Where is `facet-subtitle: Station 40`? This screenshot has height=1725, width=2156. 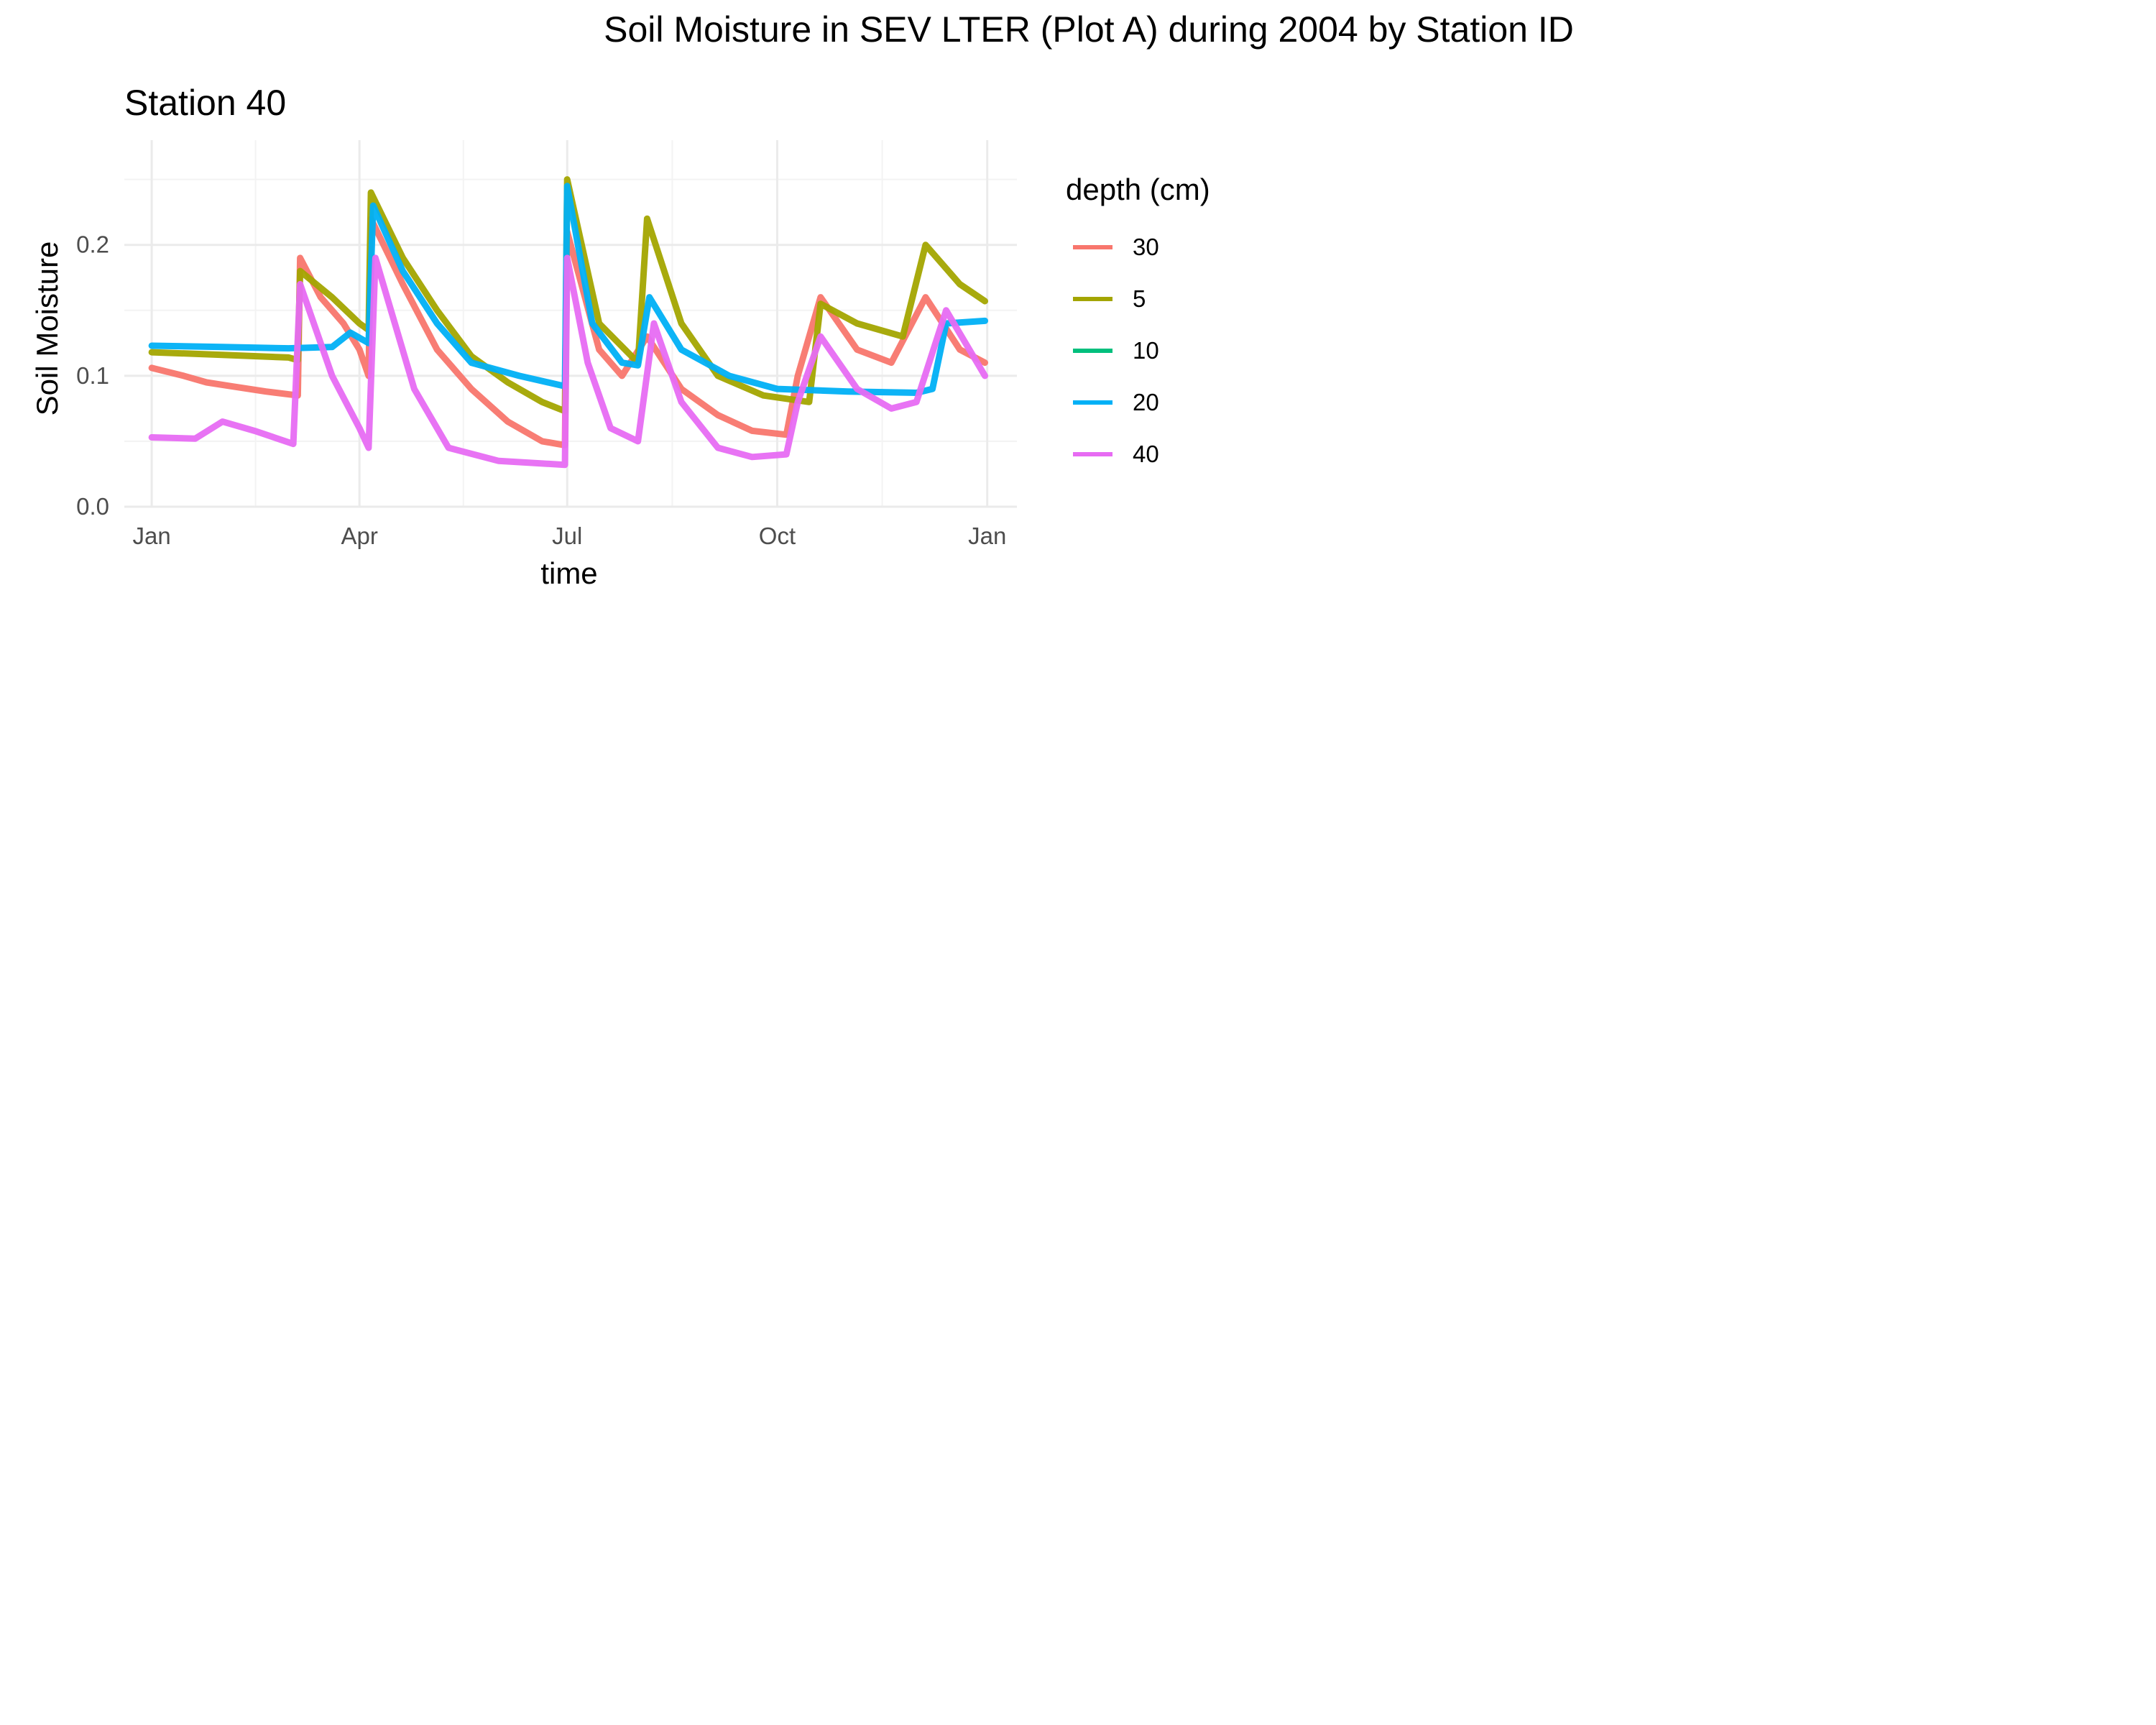 facet-subtitle: Station 40 is located at coordinates (205, 103).